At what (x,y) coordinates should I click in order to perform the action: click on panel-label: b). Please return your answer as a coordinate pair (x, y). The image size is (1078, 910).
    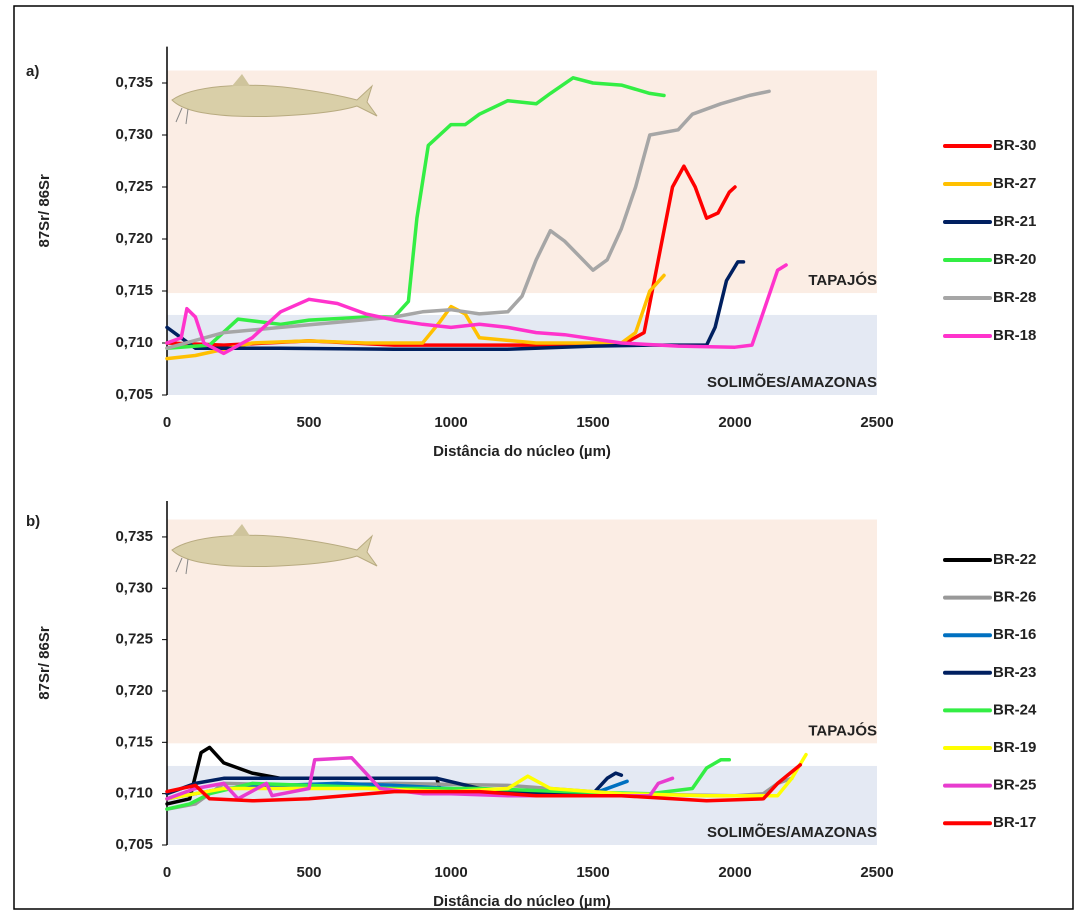
    Looking at the image, I should click on (33, 521).